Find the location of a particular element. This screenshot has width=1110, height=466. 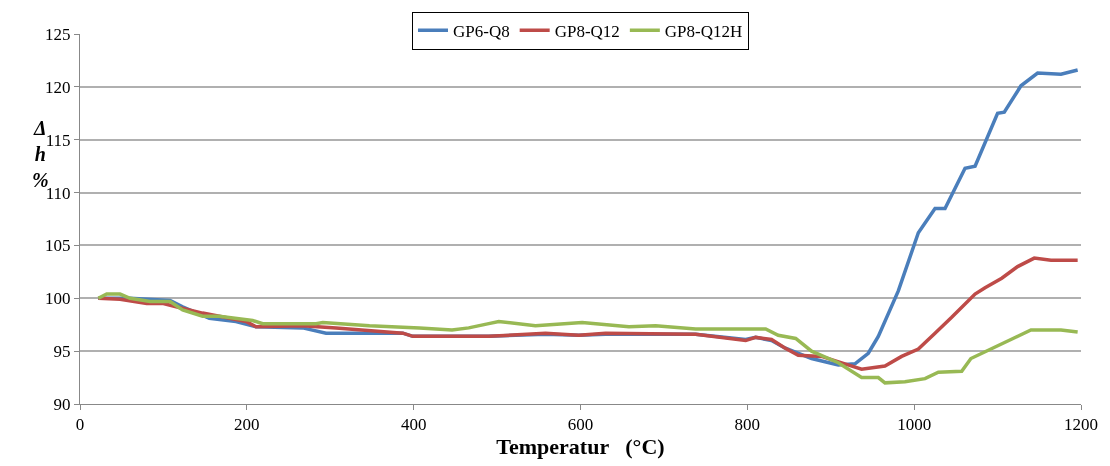

legend-label: GP8-Q12 is located at coordinates (587, 31).